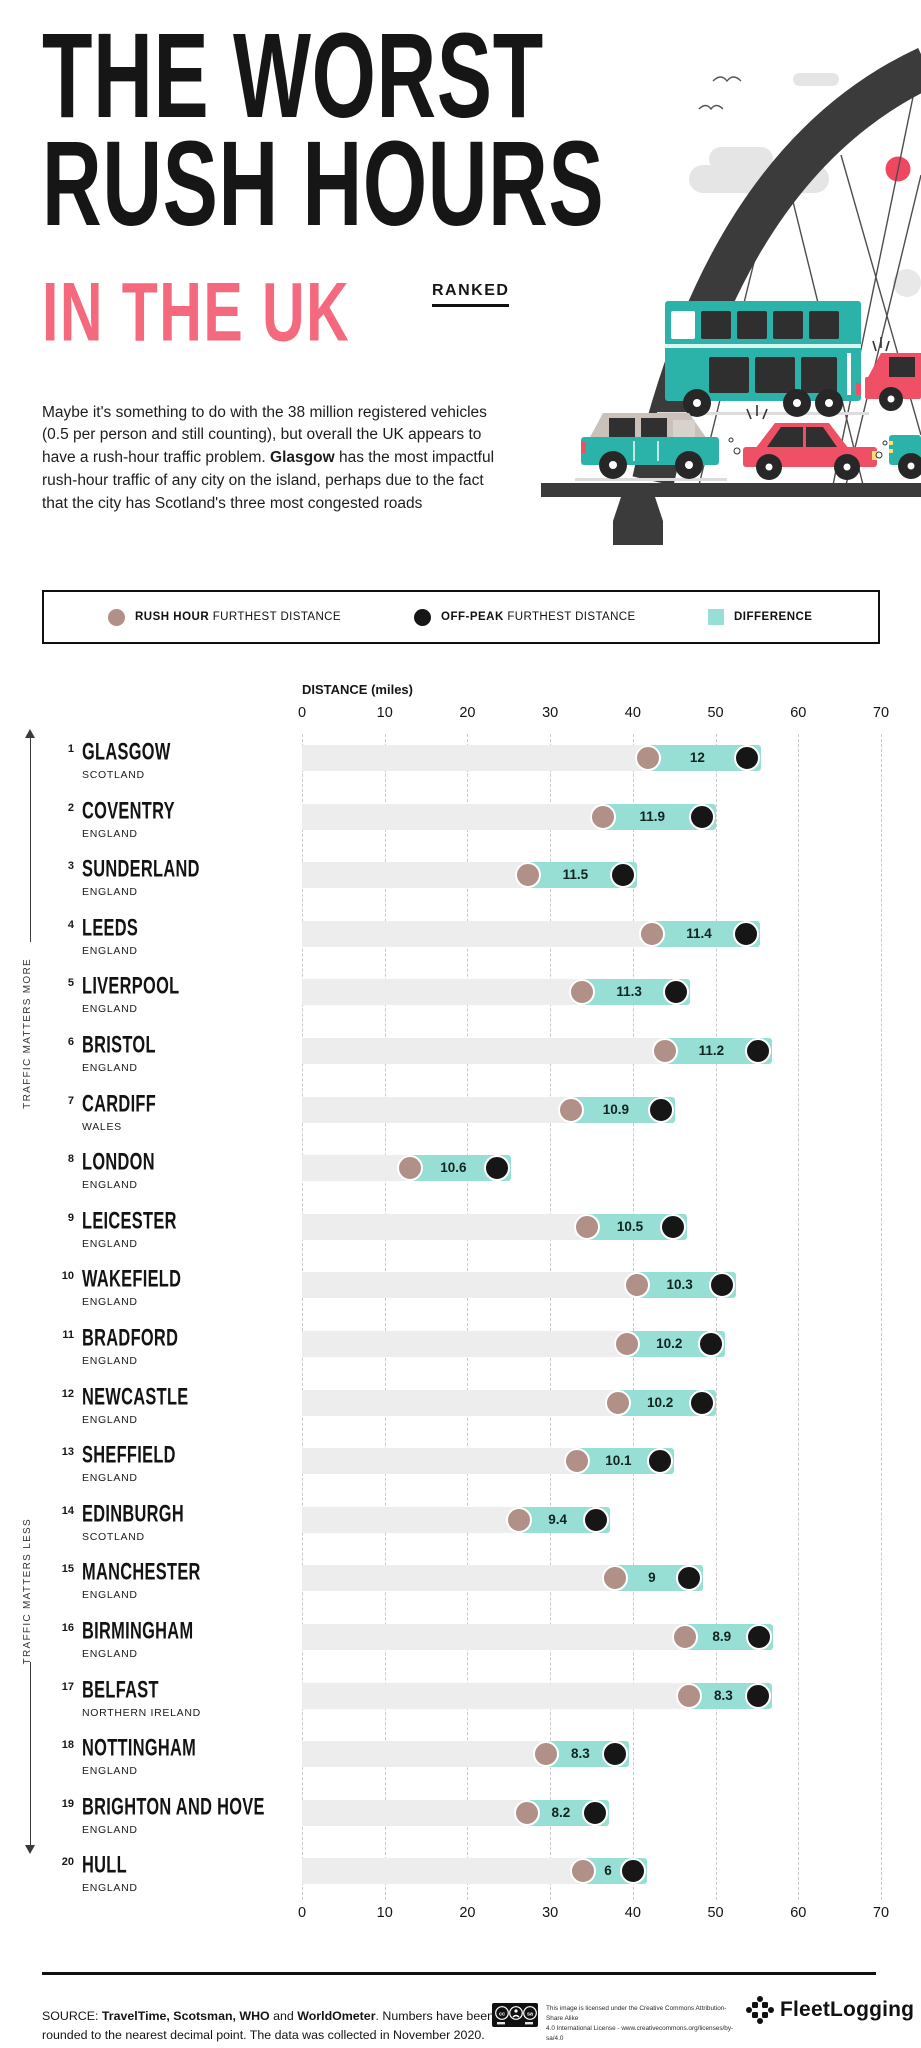  Describe the element at coordinates (773, 617) in the screenshot. I see `legend-label: DIFFERENCE` at that location.